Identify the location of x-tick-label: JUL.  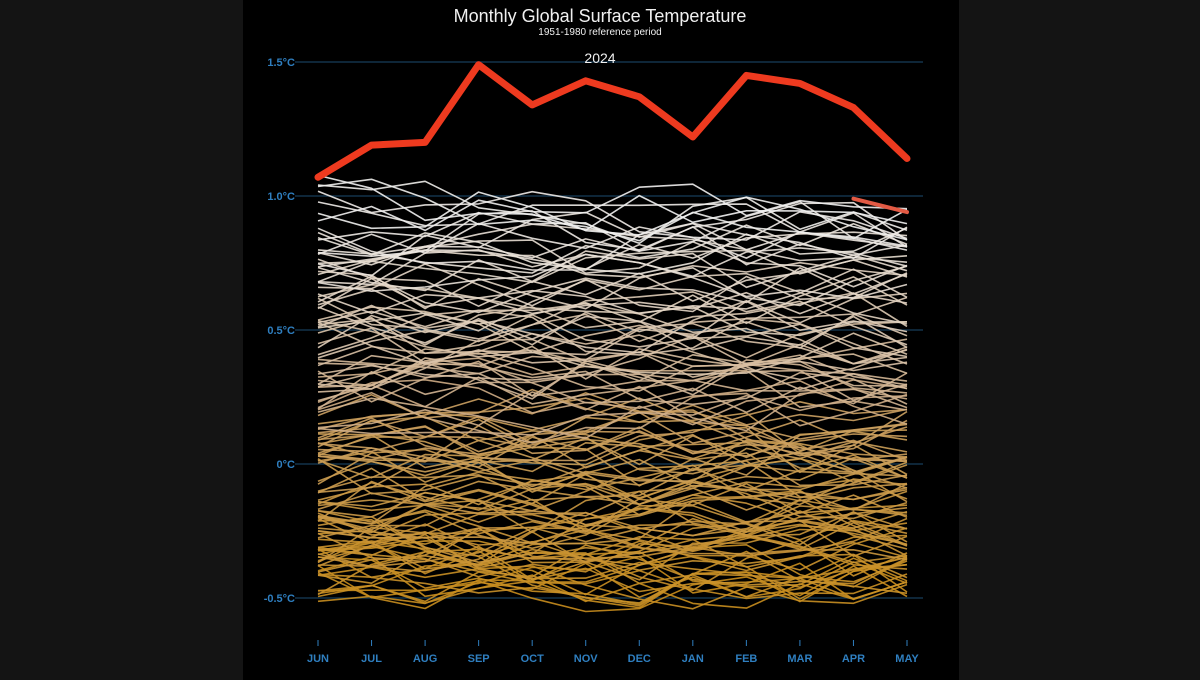
(371, 659).